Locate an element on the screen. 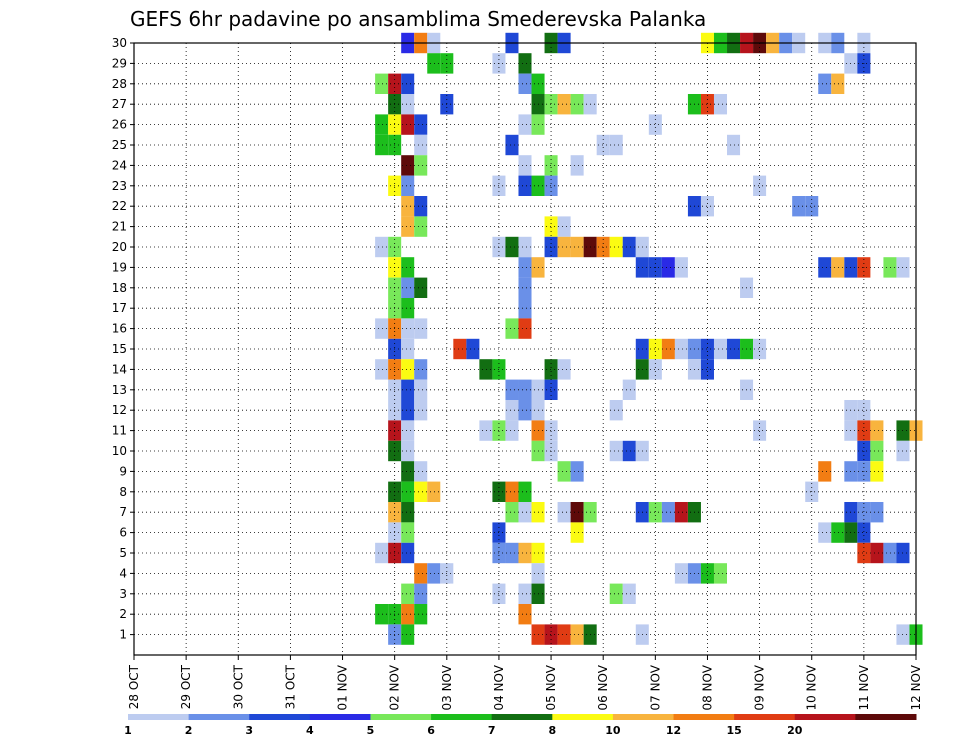 The height and width of the screenshot is (746, 960). y-tick-label: 1 is located at coordinates (123, 635).